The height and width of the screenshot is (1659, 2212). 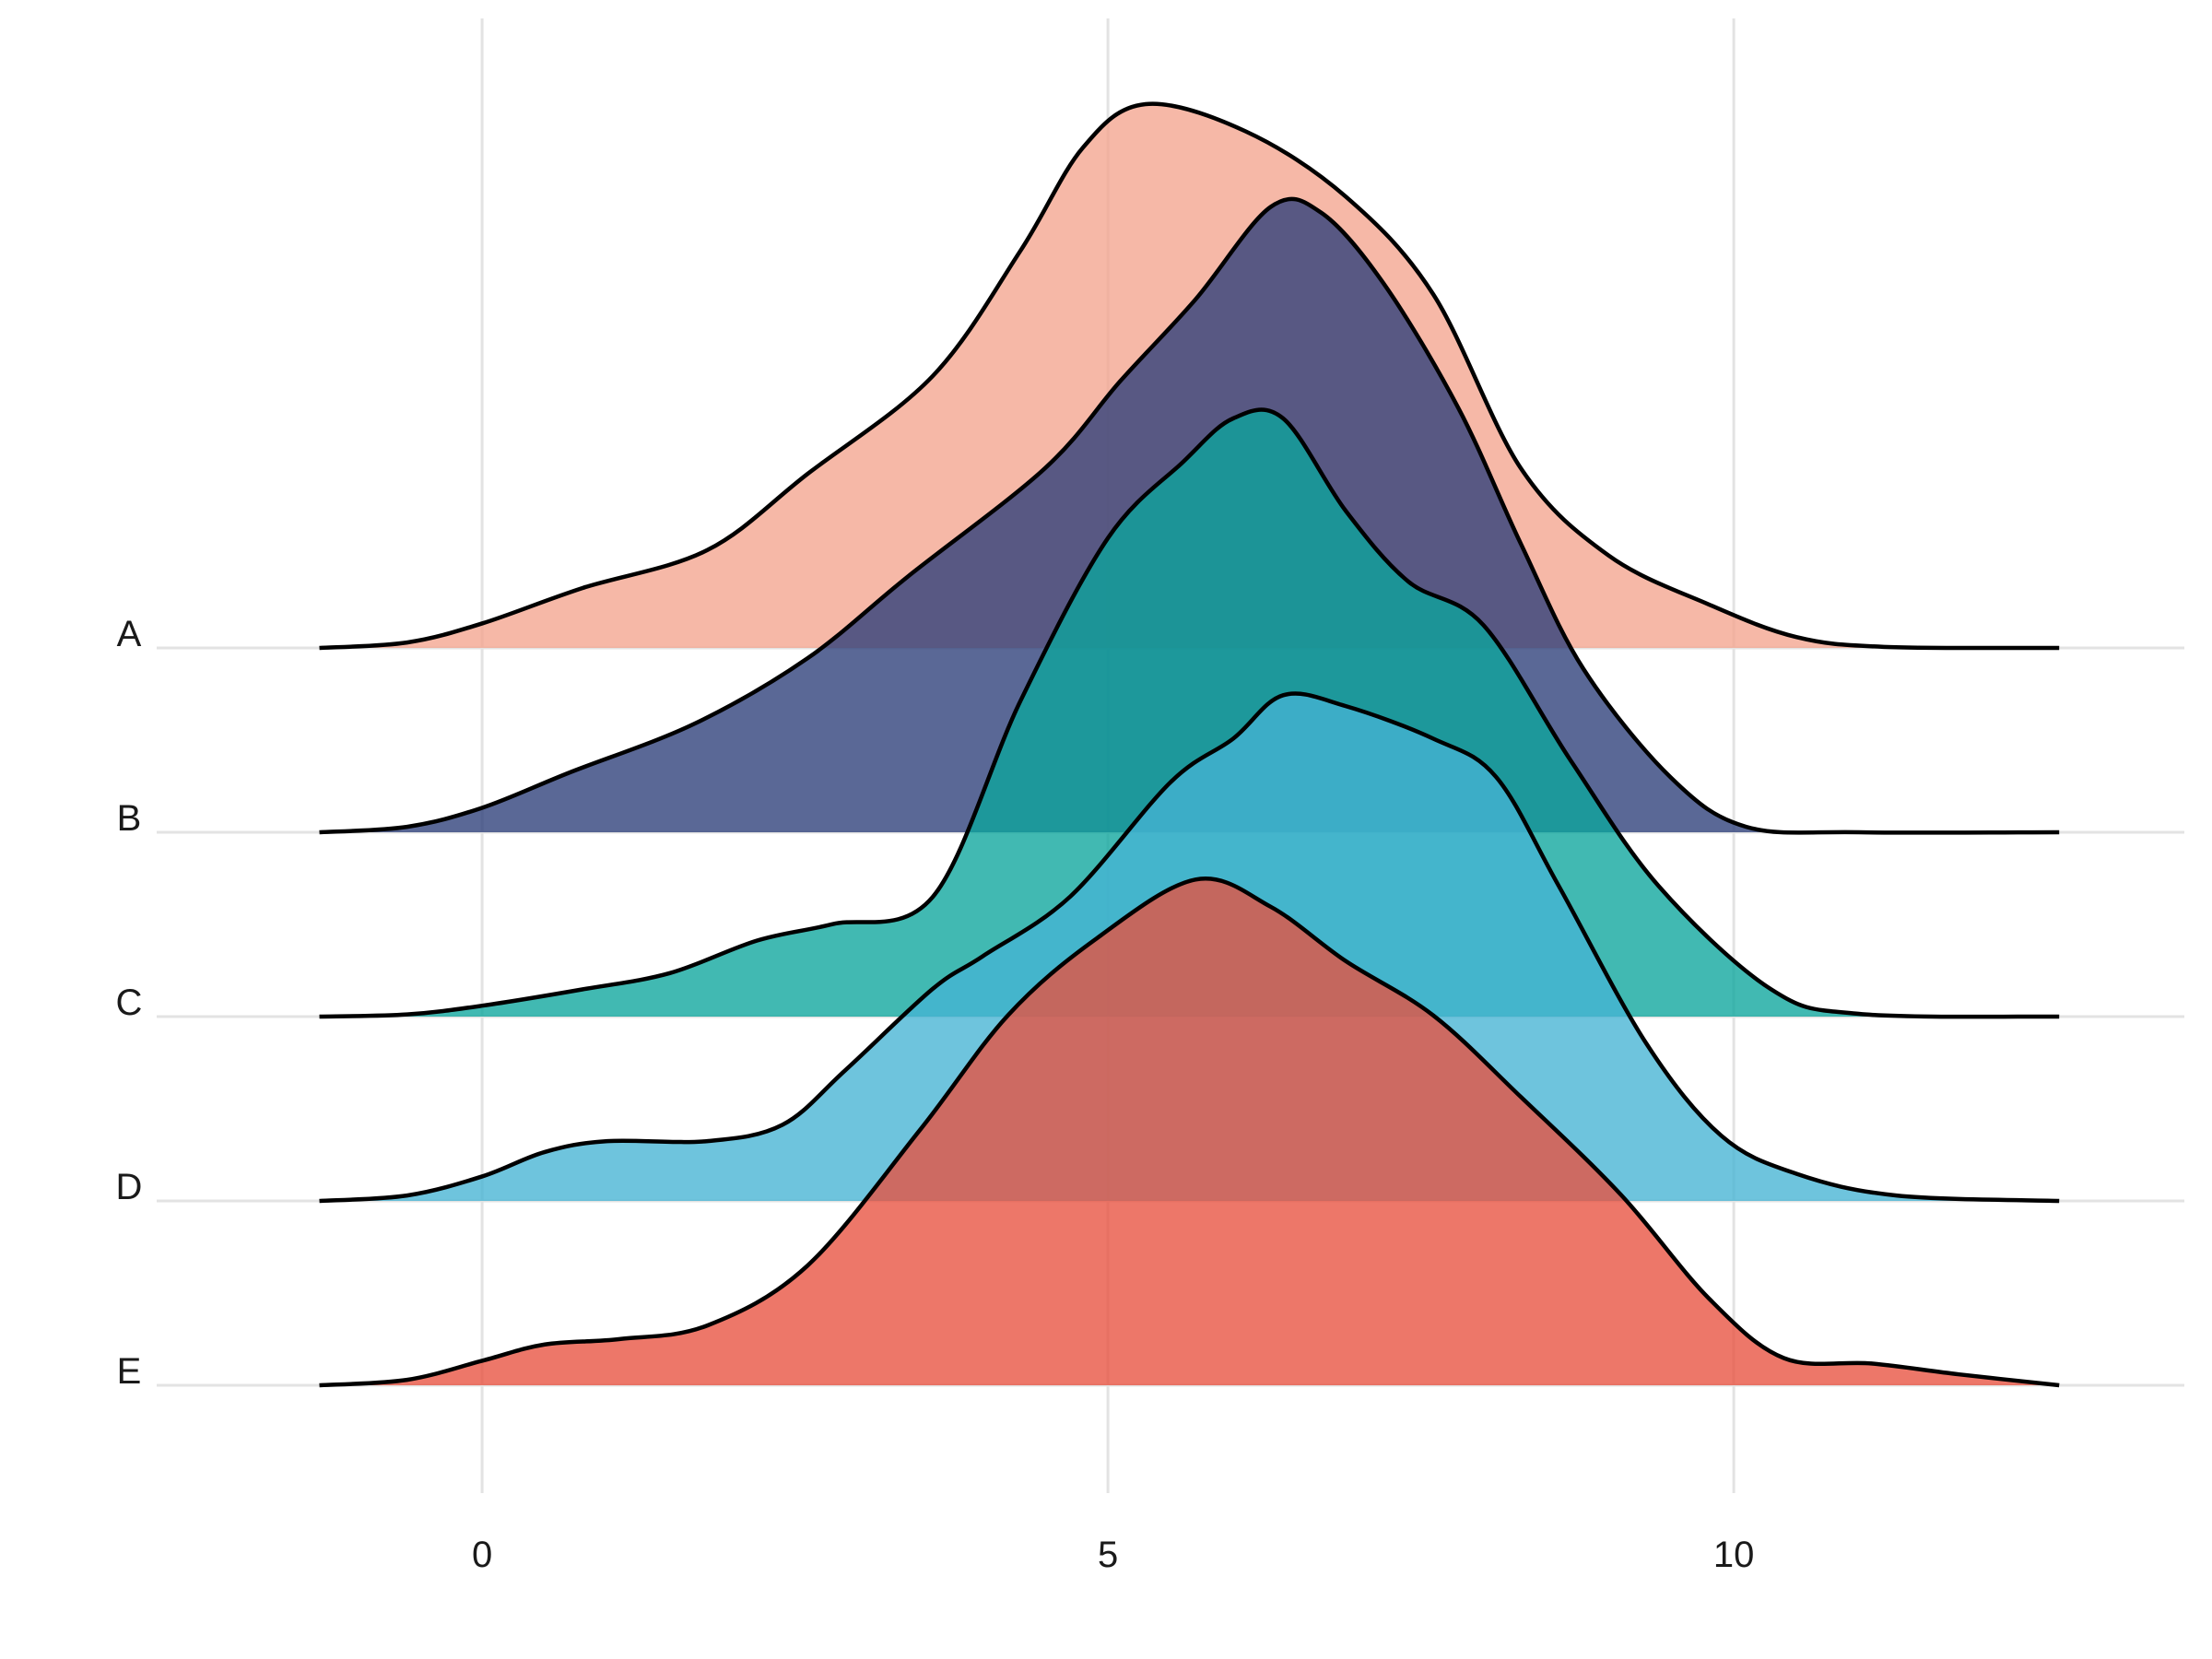 I want to click on category-label-c: C, so click(x=129, y=1002).